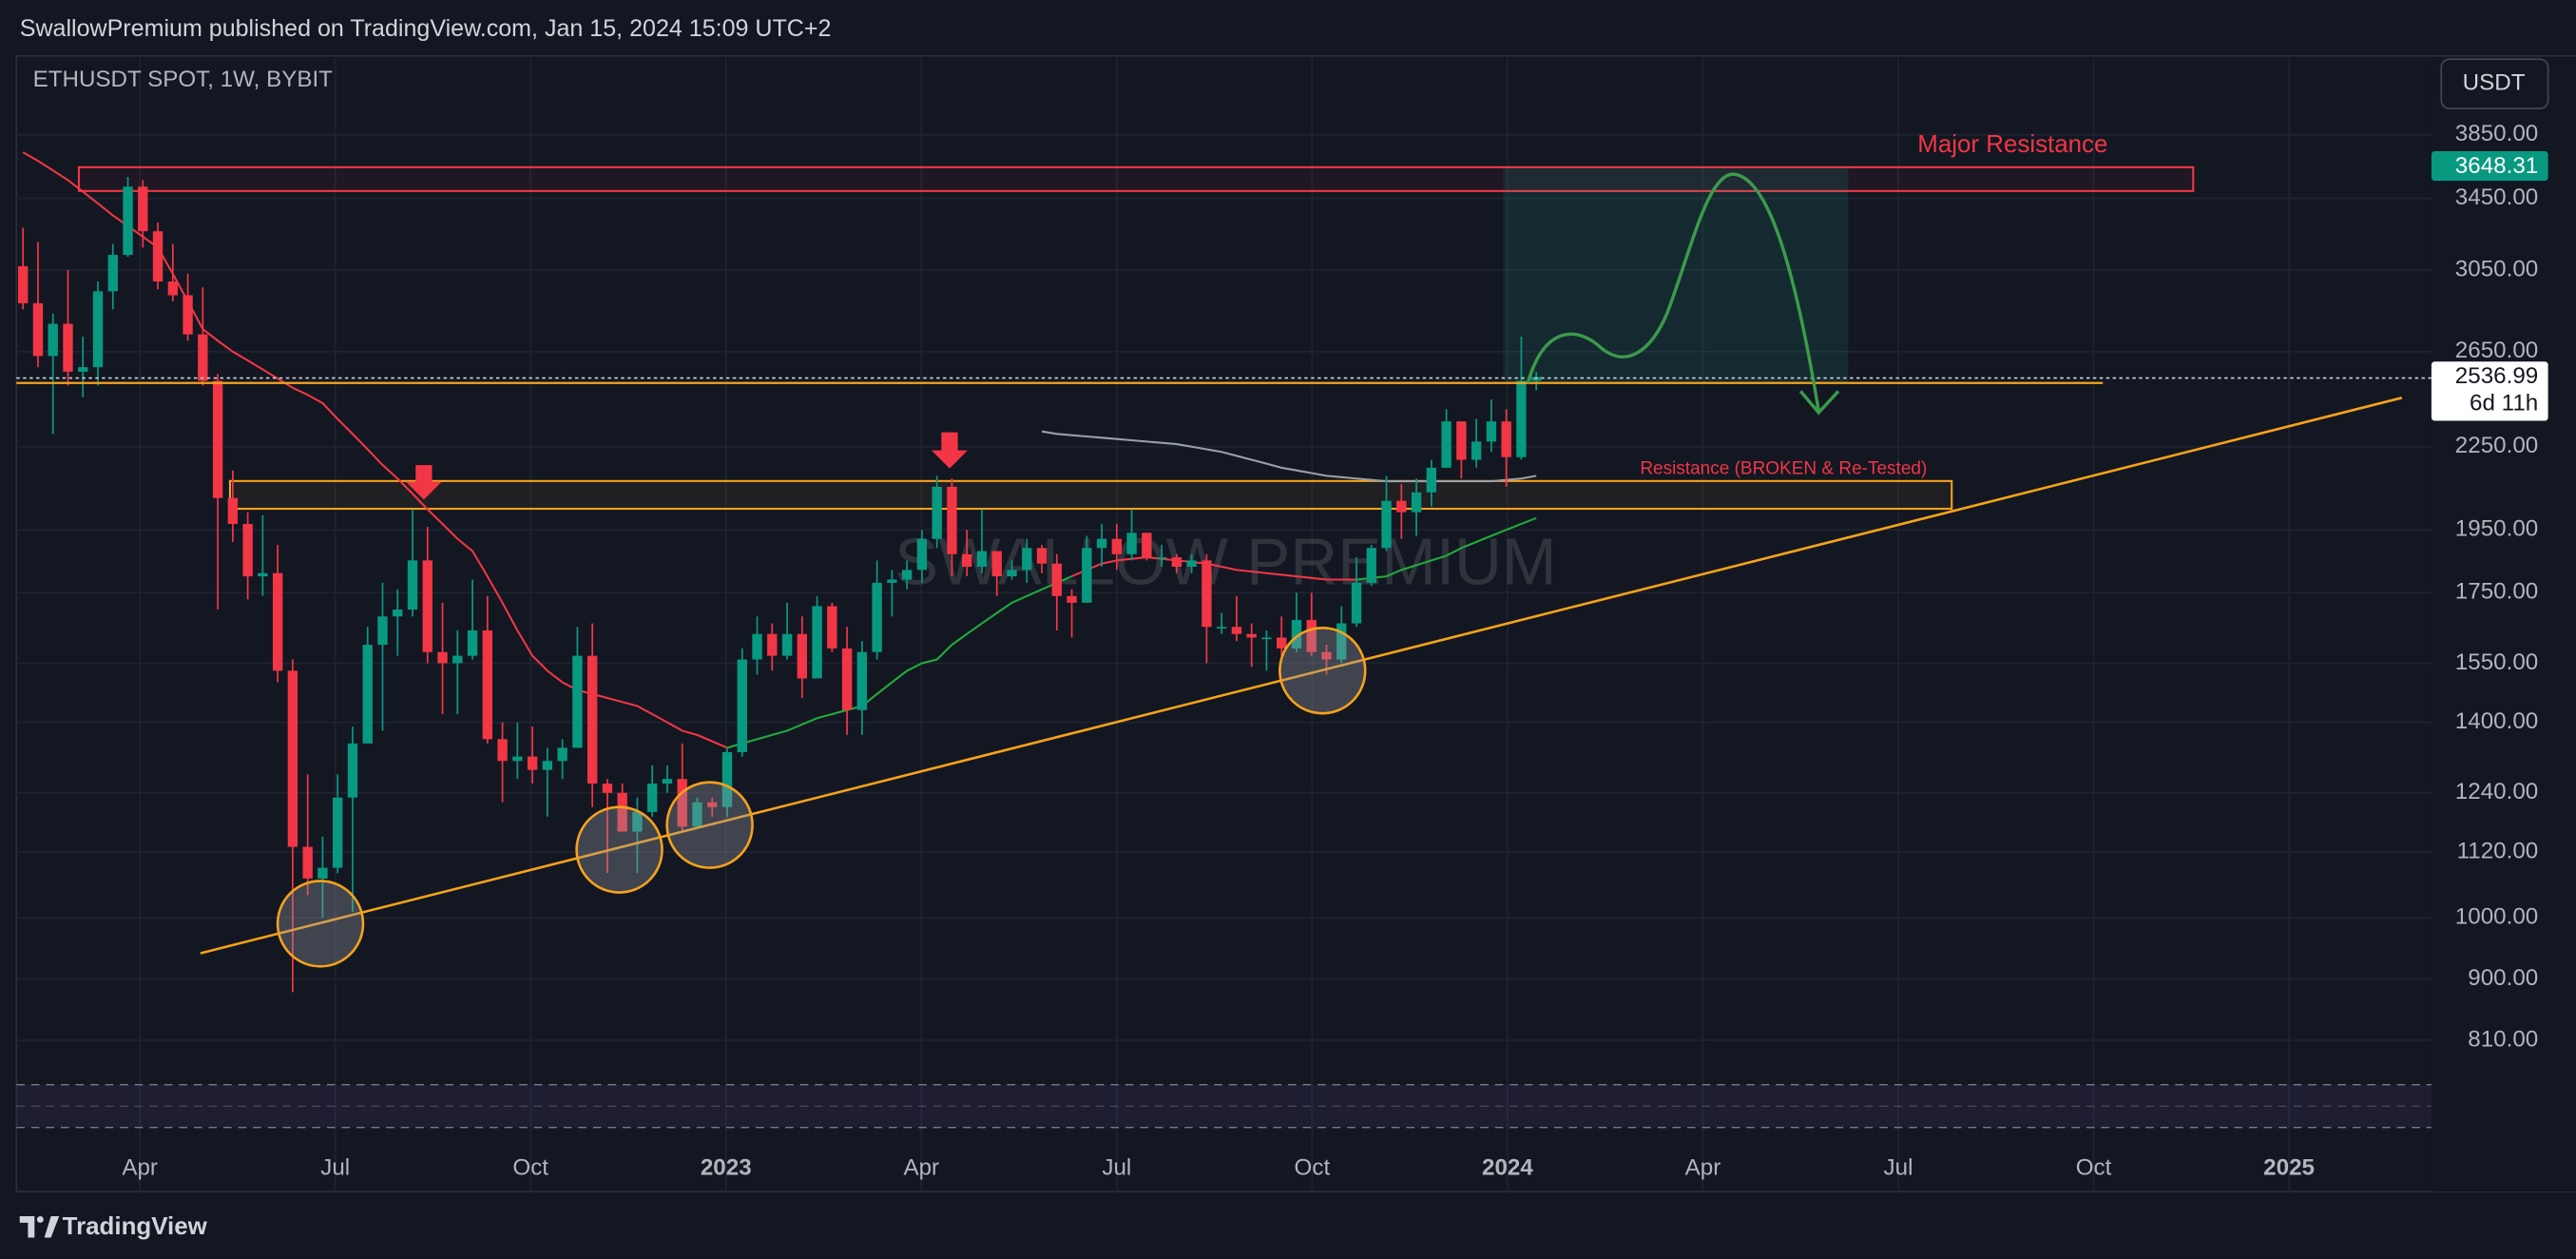 The width and height of the screenshot is (2576, 1259). I want to click on x-tick-label: 2023, so click(726, 1167).